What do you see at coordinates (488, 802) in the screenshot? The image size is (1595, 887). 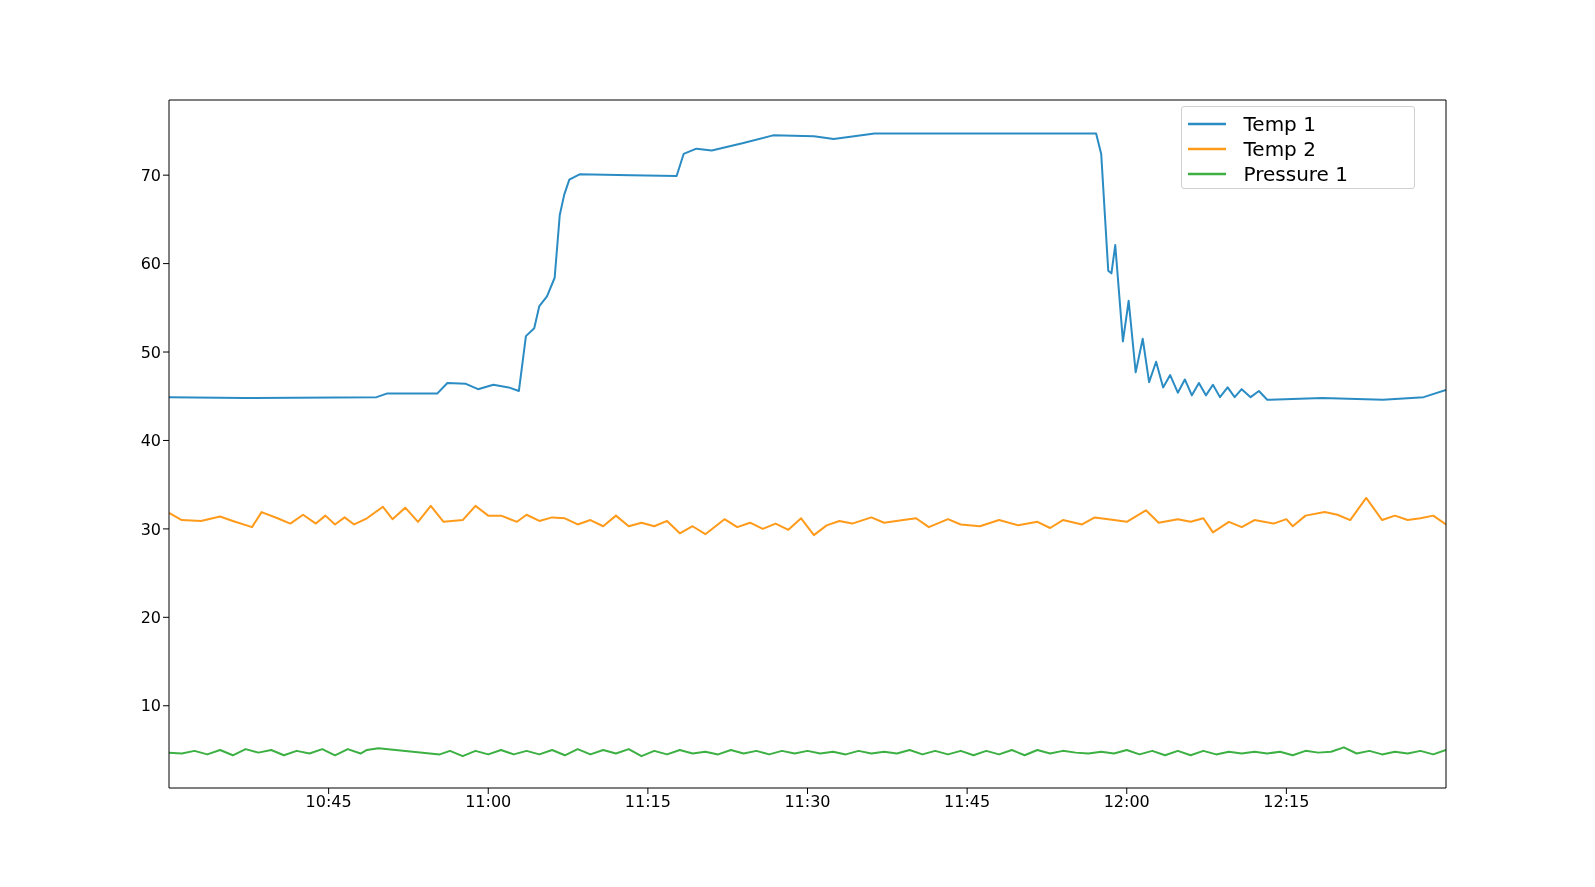 I see `x-tick-label: 11:00` at bounding box center [488, 802].